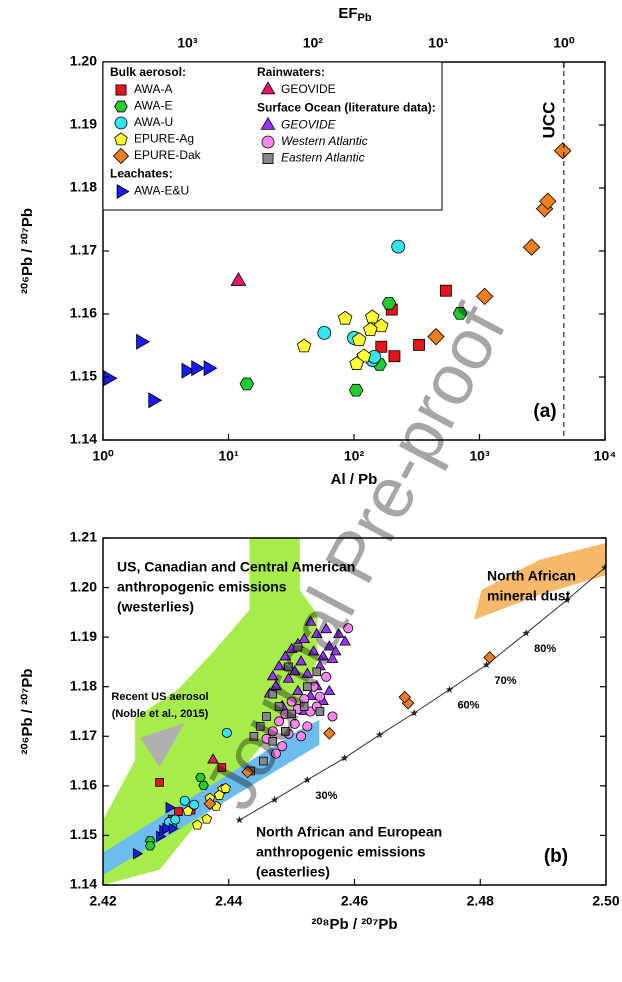 The height and width of the screenshot is (982, 622). I want to click on region, so click(540, 581).